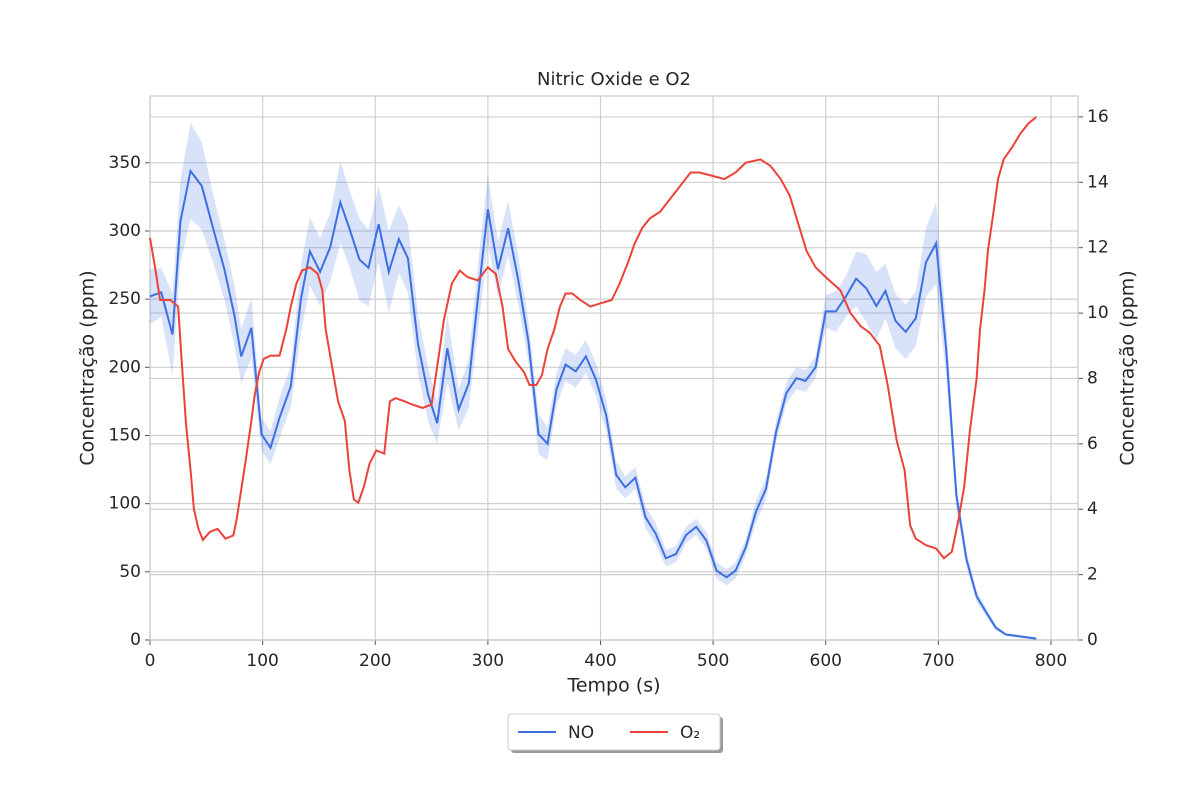 This screenshot has width=1200, height=800. Describe the element at coordinates (135, 640) in the screenshot. I see `y-tick-label: 0` at that location.